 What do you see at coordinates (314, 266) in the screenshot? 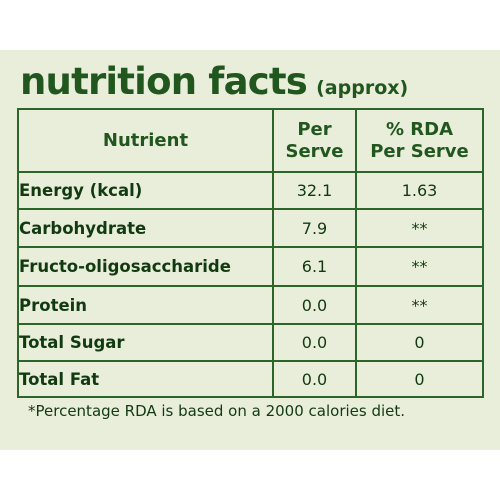
I see `per-serve-value: 6.1` at bounding box center [314, 266].